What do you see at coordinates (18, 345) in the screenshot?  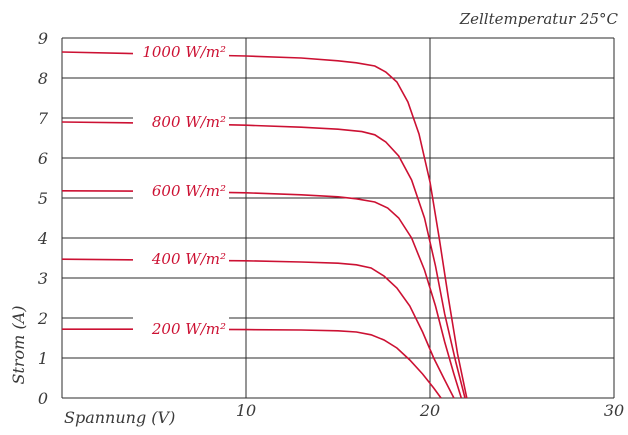 I see `y-axis-title: Strom (A)` at bounding box center [18, 345].